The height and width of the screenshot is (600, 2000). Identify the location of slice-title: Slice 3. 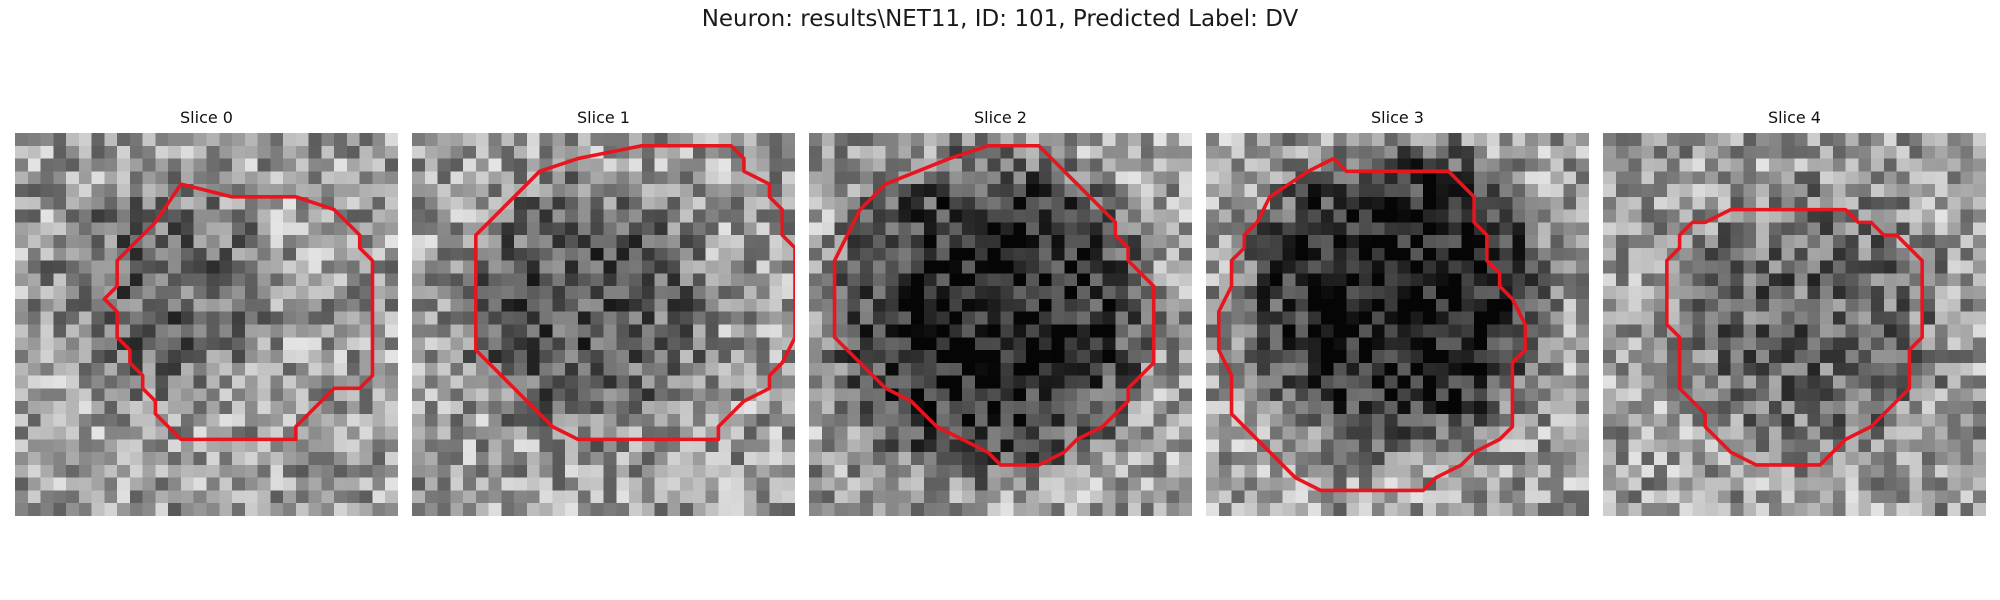
(1397, 117).